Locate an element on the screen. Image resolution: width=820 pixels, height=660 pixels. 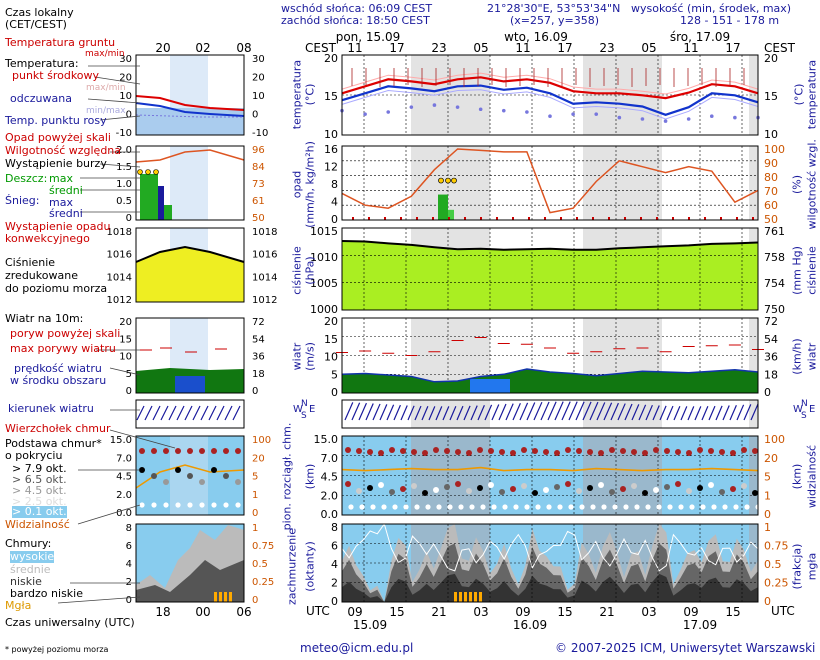
legend-press-left-tick-2: 1014 is located at coordinates (119, 277).